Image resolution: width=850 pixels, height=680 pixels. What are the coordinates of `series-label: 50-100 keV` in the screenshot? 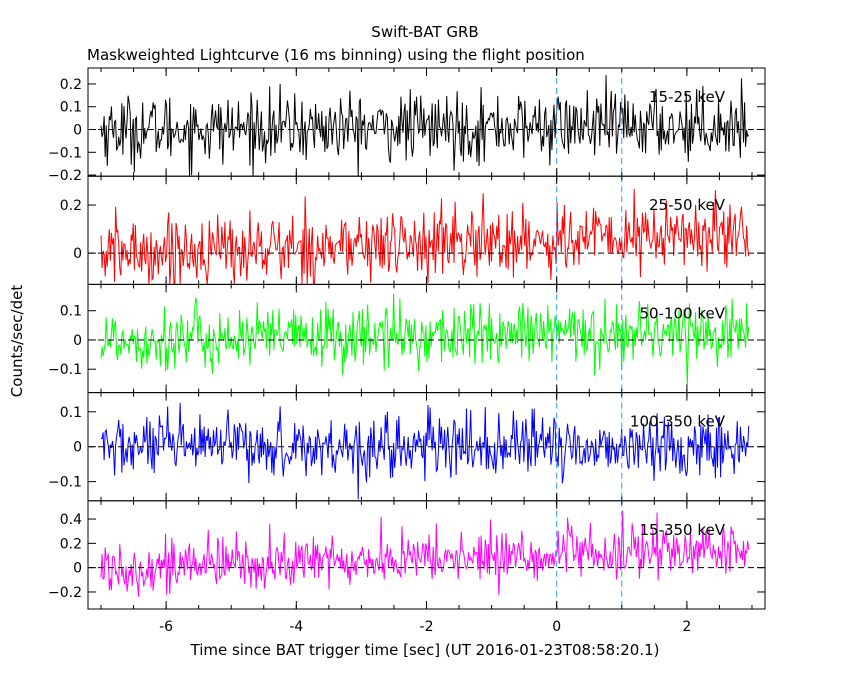 It's located at (682, 313).